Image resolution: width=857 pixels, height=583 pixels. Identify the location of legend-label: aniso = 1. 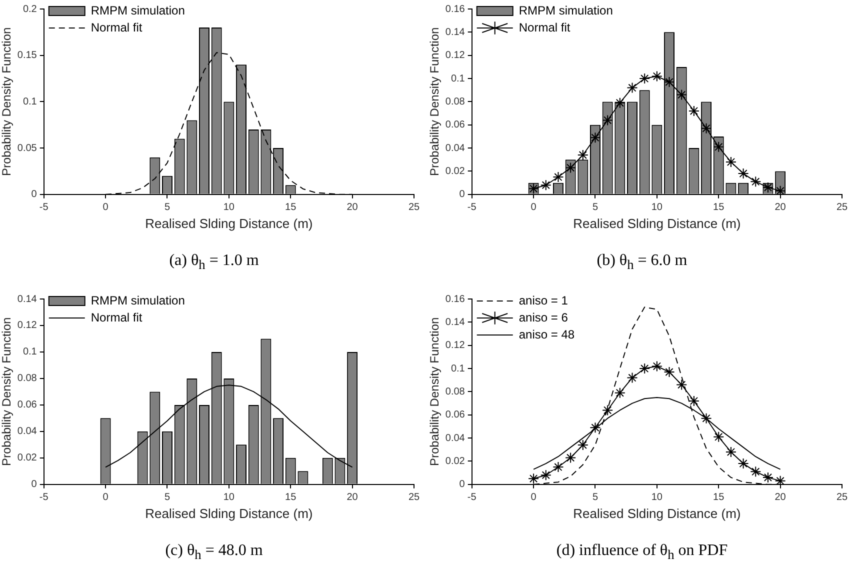
(543, 300).